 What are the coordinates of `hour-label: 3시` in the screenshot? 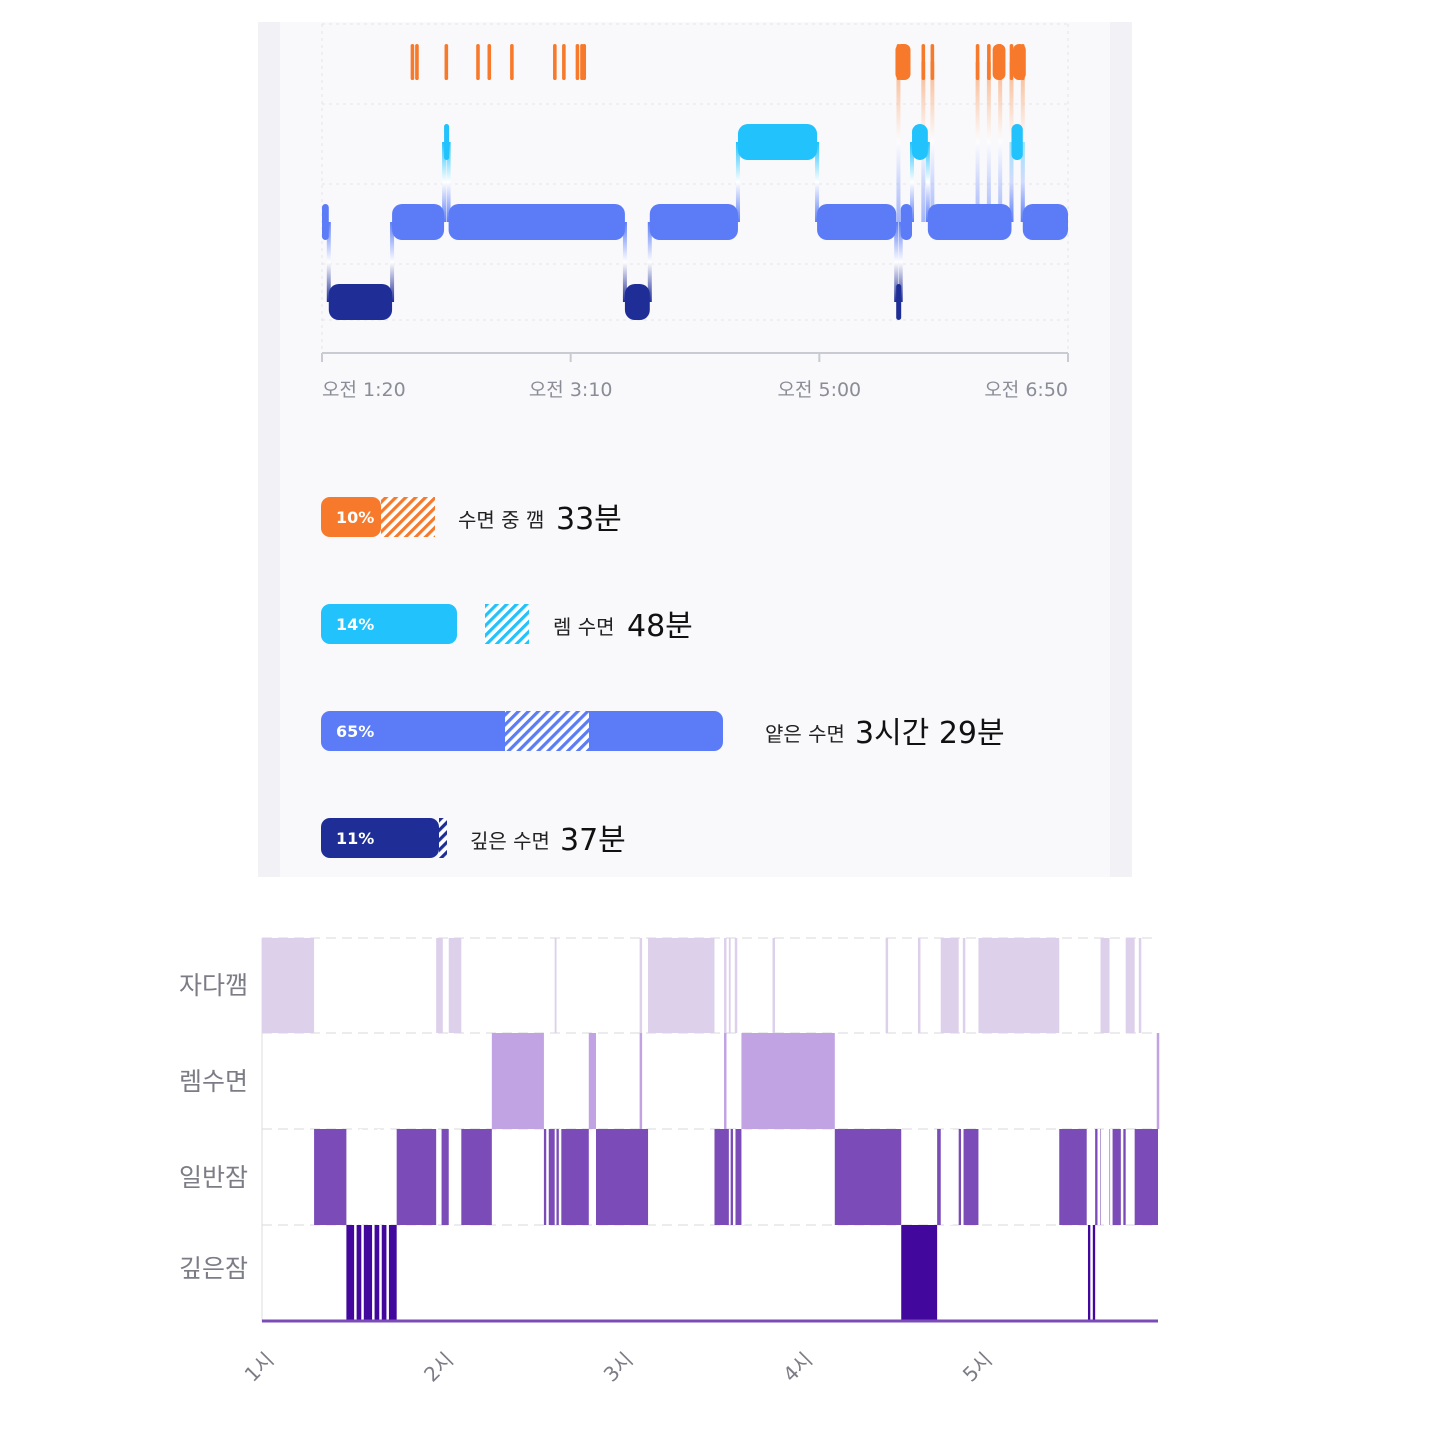 It's located at (618, 1367).